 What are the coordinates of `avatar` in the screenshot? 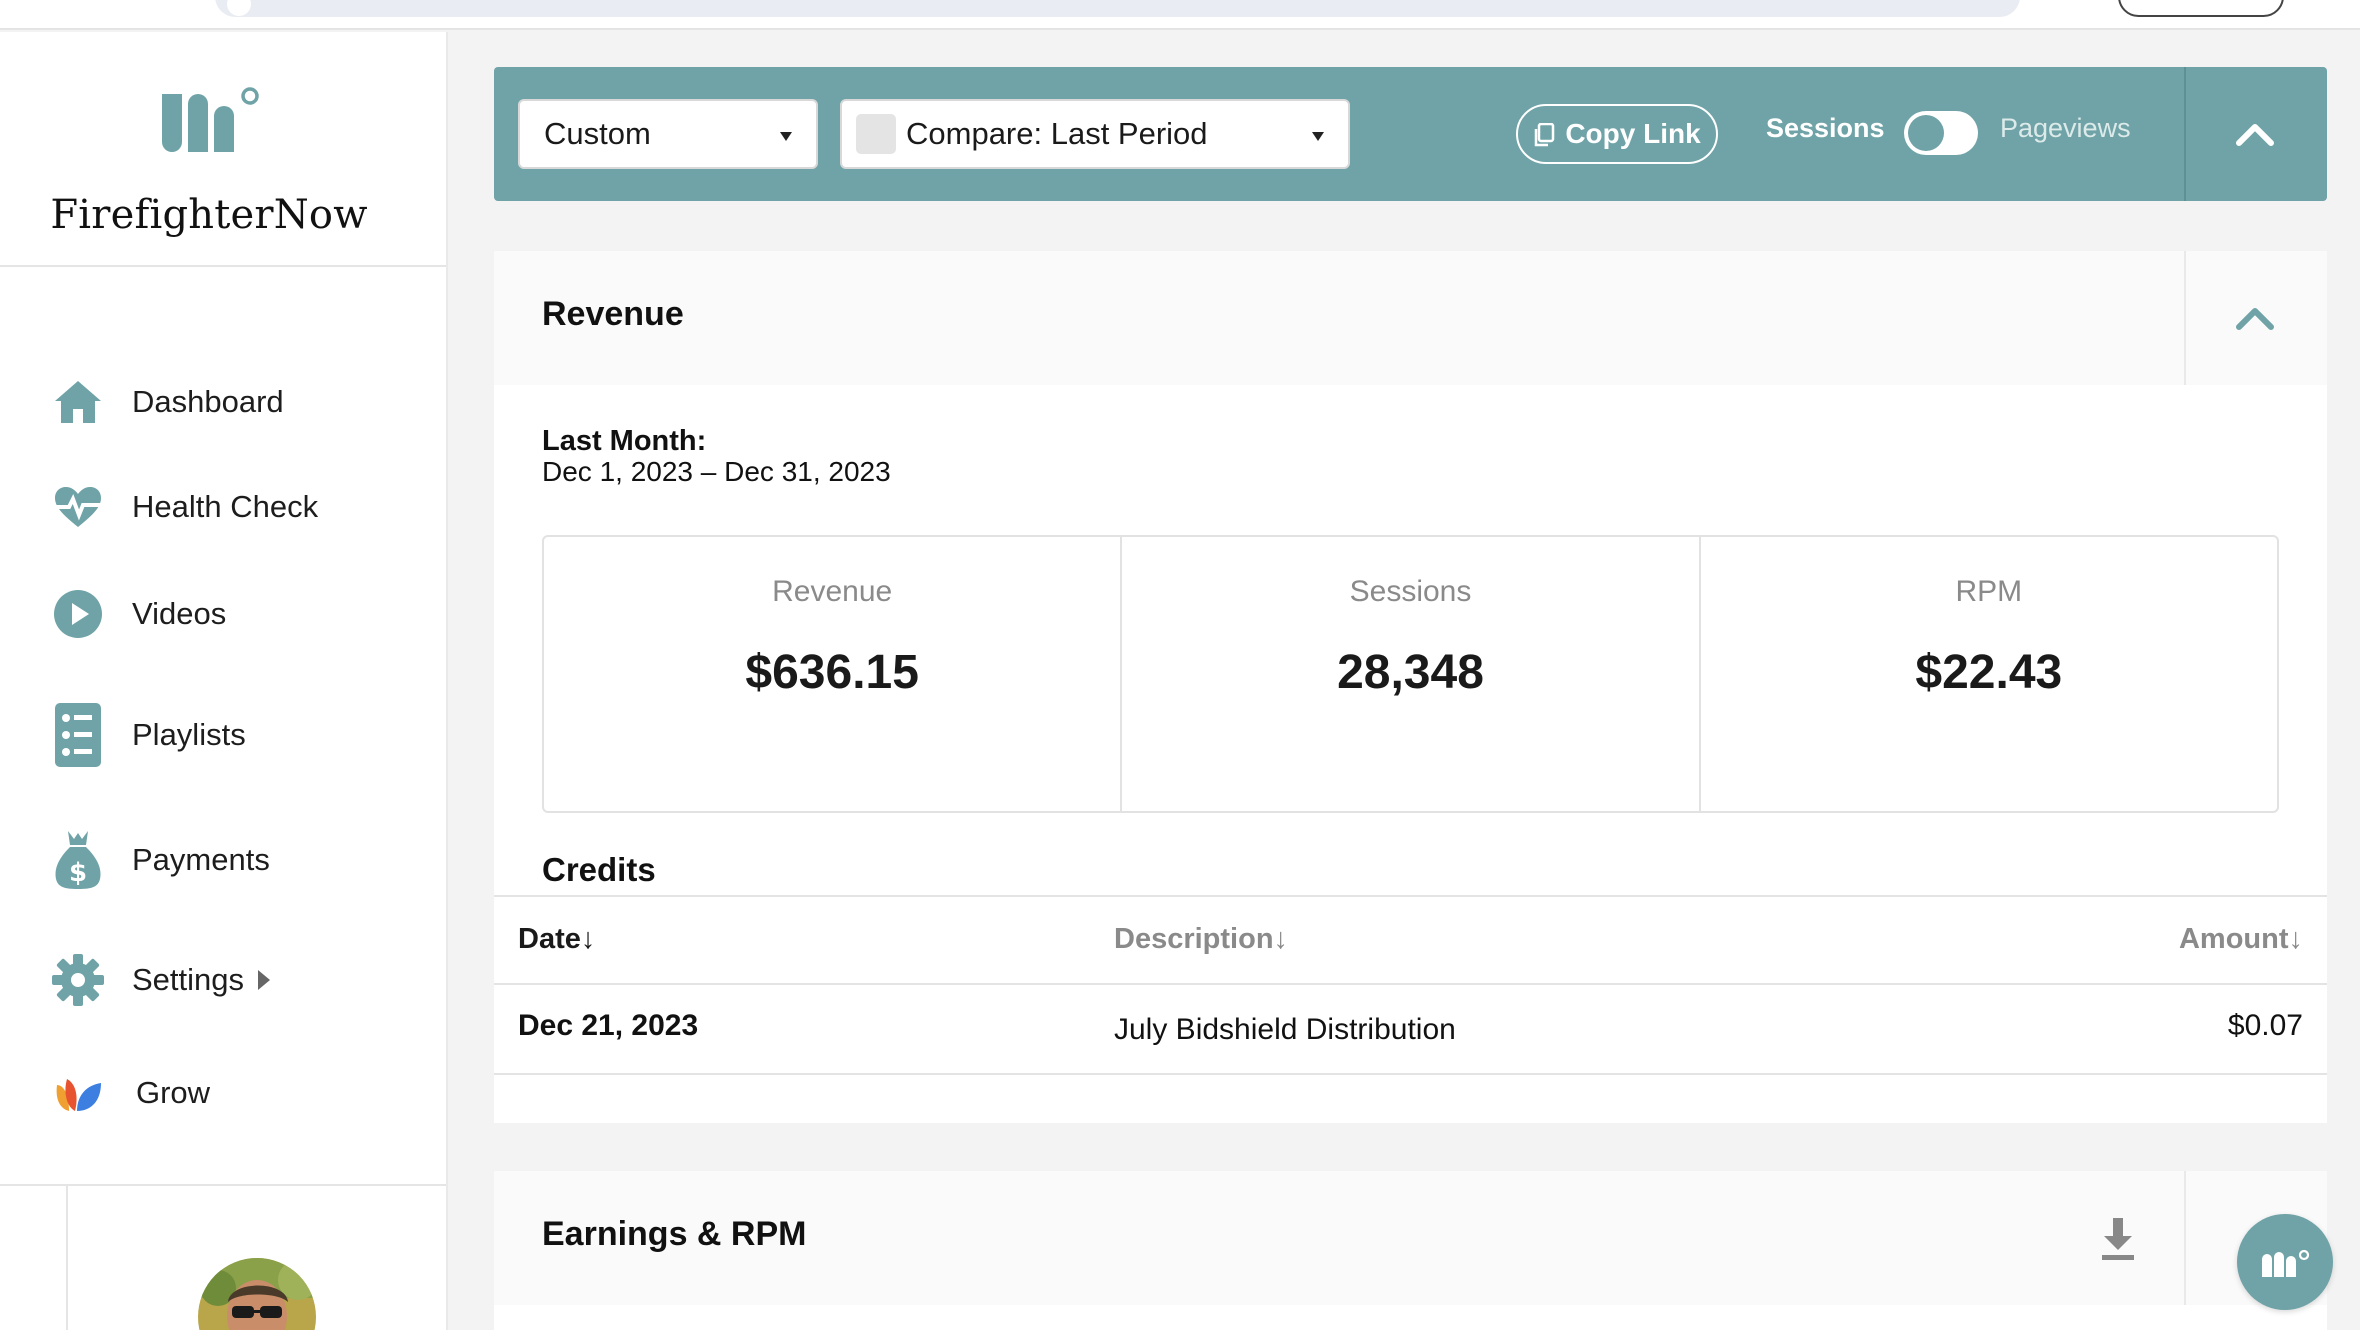 It's located at (257, 1294).